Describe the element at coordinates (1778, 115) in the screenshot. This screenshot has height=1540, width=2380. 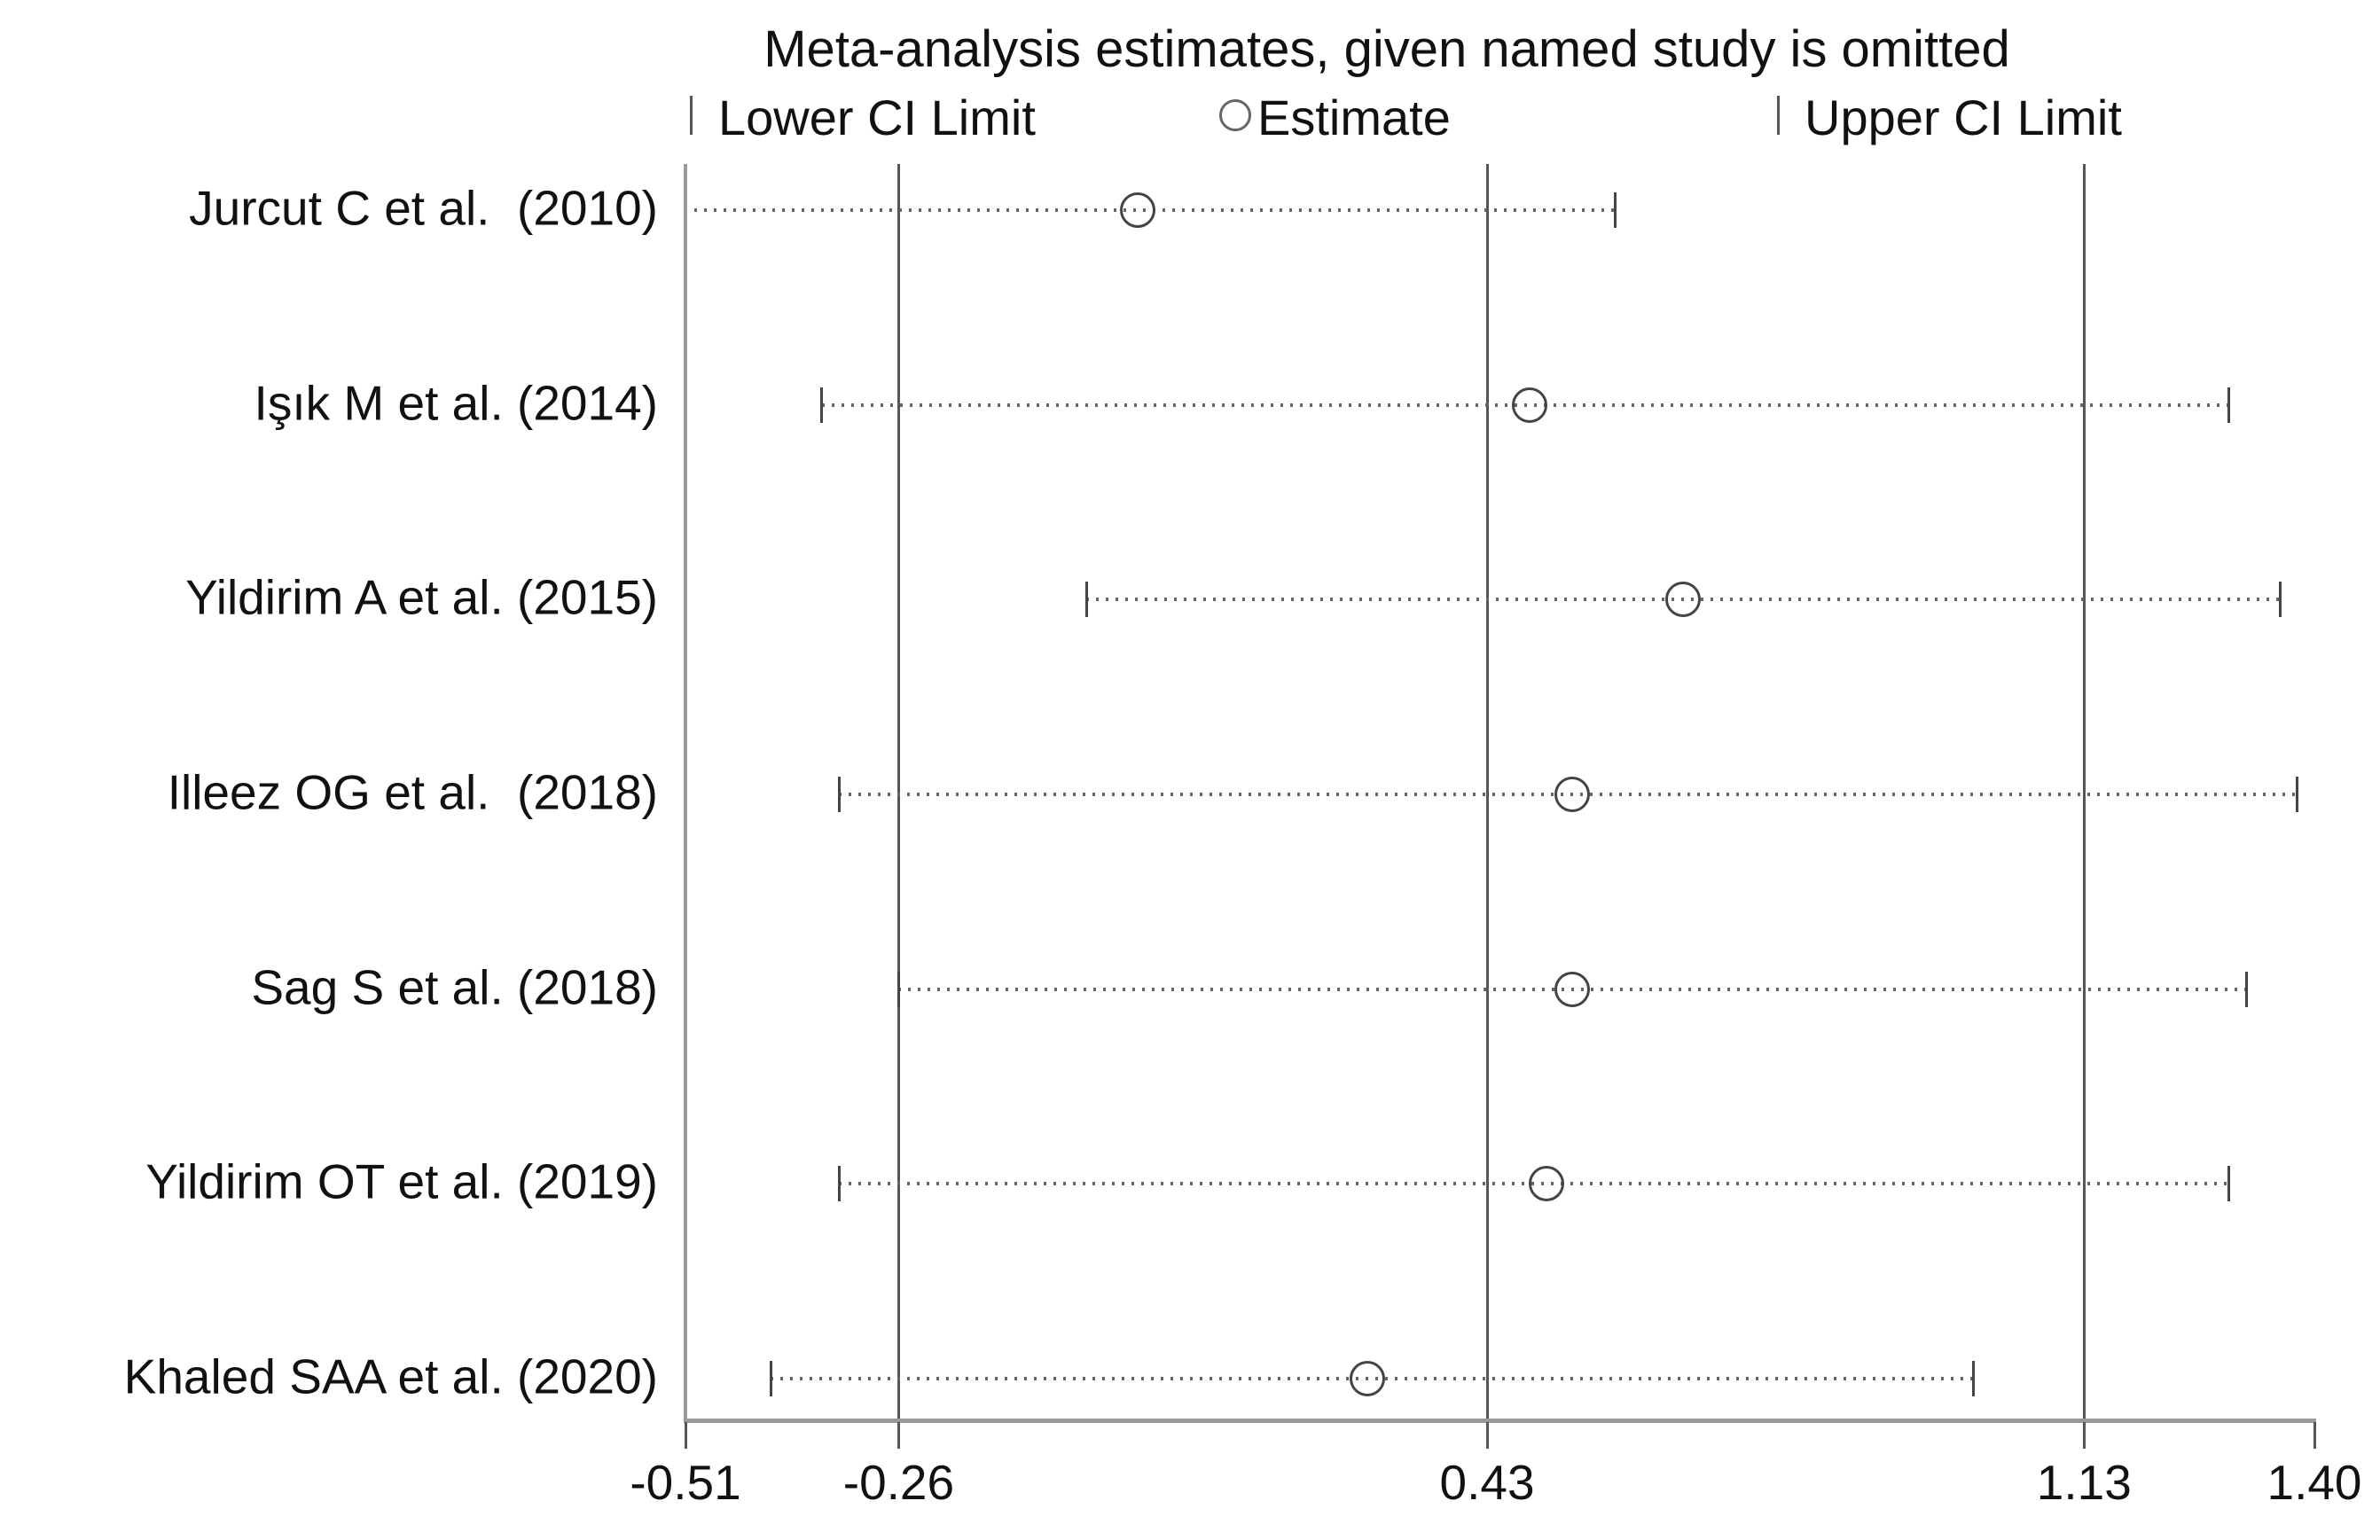
I see `upper-ci-tick-icon` at that location.